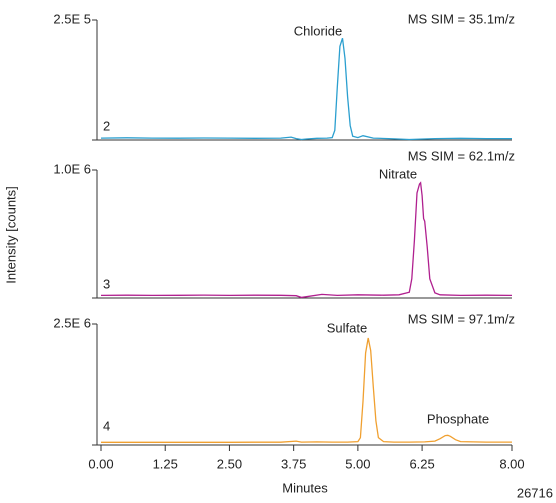 The width and height of the screenshot is (556, 503). Describe the element at coordinates (72, 322) in the screenshot. I see `y-tick-label: 2.5E 6` at that location.